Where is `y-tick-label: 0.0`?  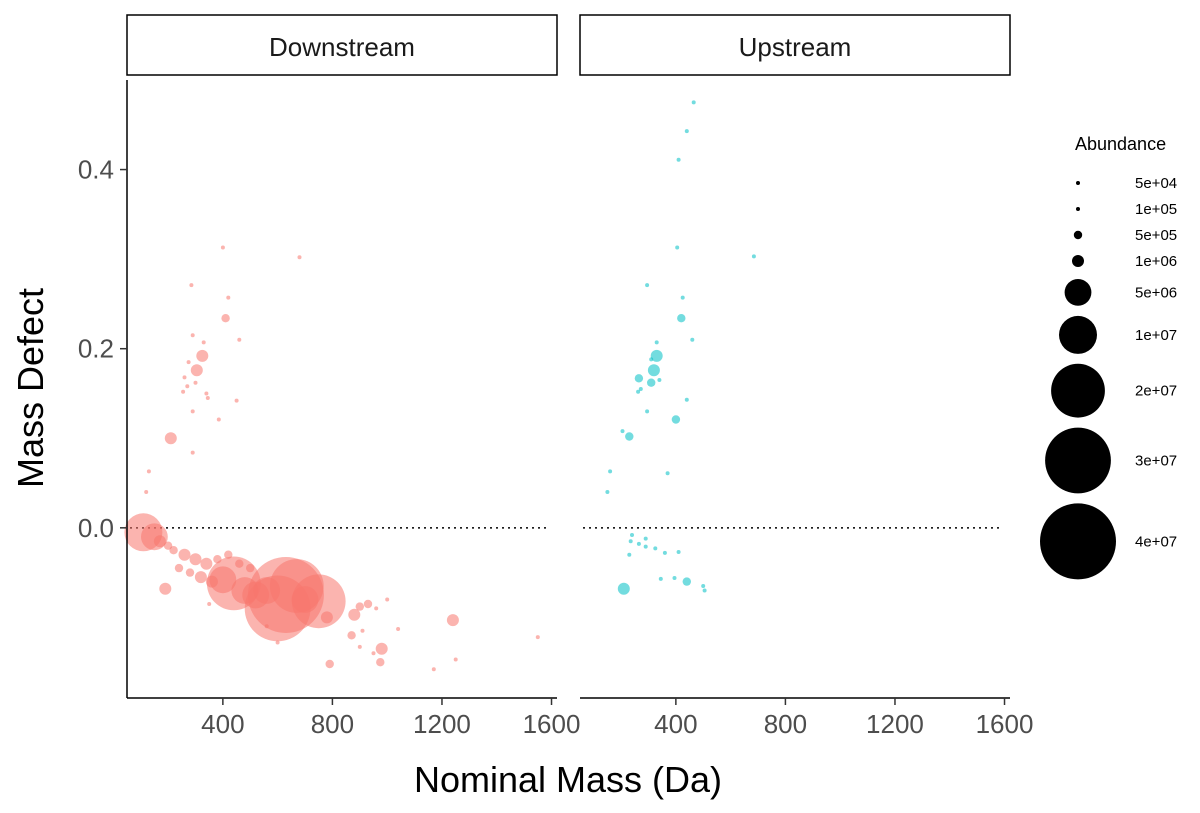 y-tick-label: 0.0 is located at coordinates (96, 528).